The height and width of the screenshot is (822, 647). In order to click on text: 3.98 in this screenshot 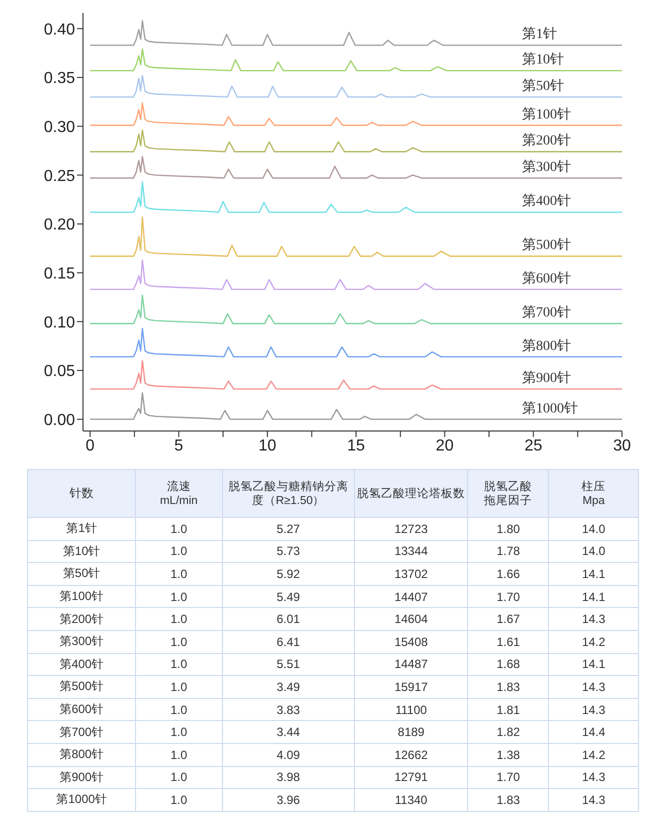, I will do `click(288, 777)`.